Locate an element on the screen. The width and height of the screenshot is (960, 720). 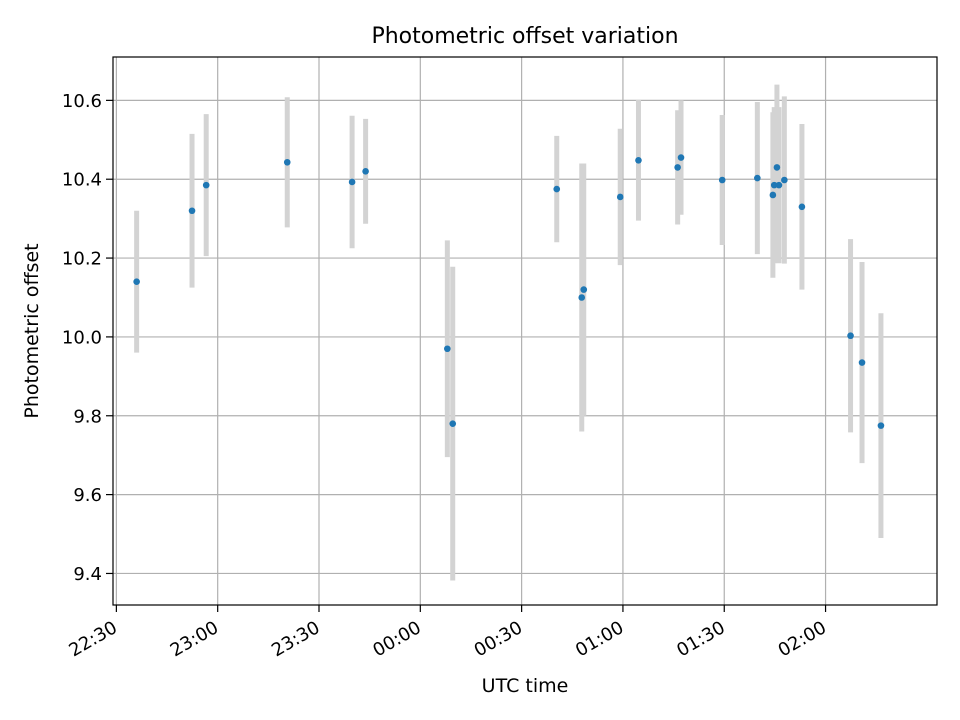
y-tick-label: 10.6 is located at coordinates (82, 101).